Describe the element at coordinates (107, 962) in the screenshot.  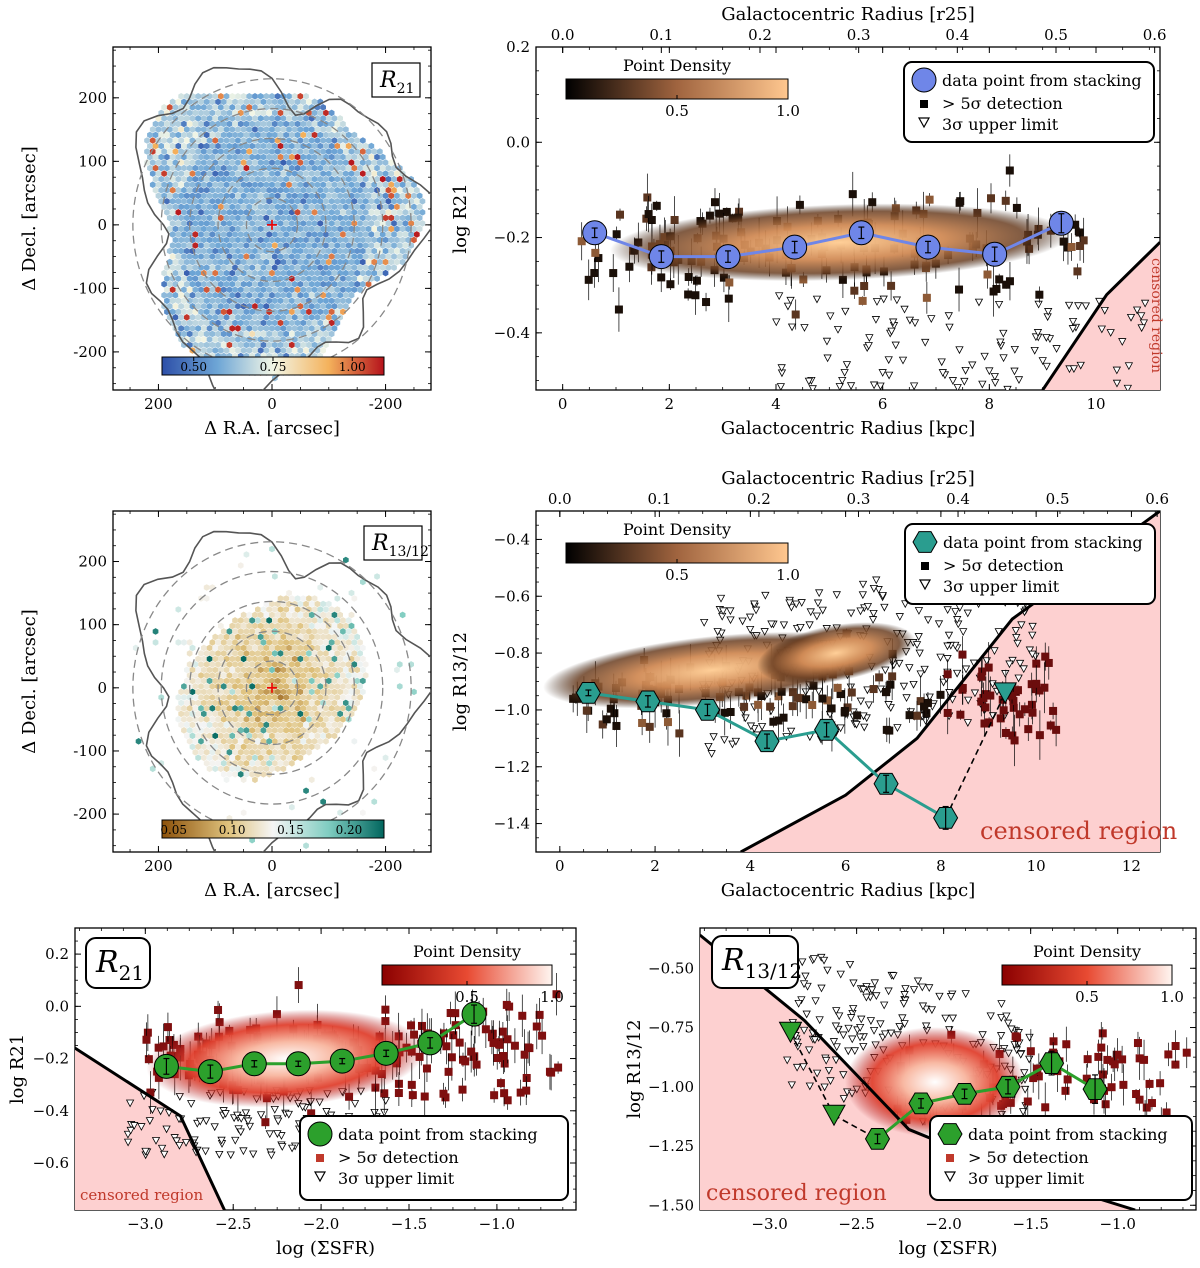
I see `panel-label-main: R` at that location.